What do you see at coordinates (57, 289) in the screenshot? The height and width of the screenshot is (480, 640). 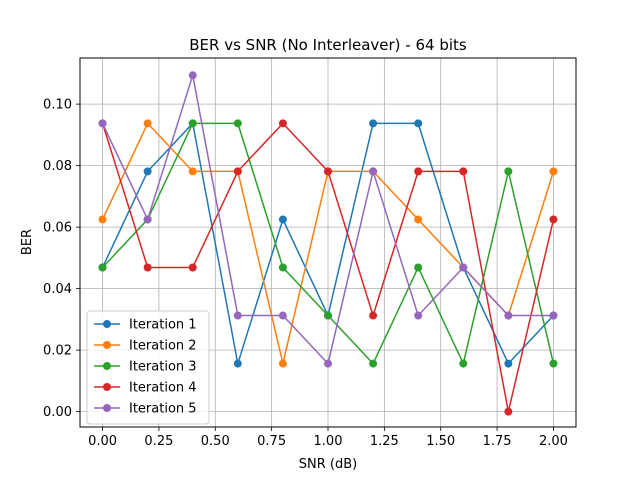 I see `y-tick-label: 0.04` at bounding box center [57, 289].